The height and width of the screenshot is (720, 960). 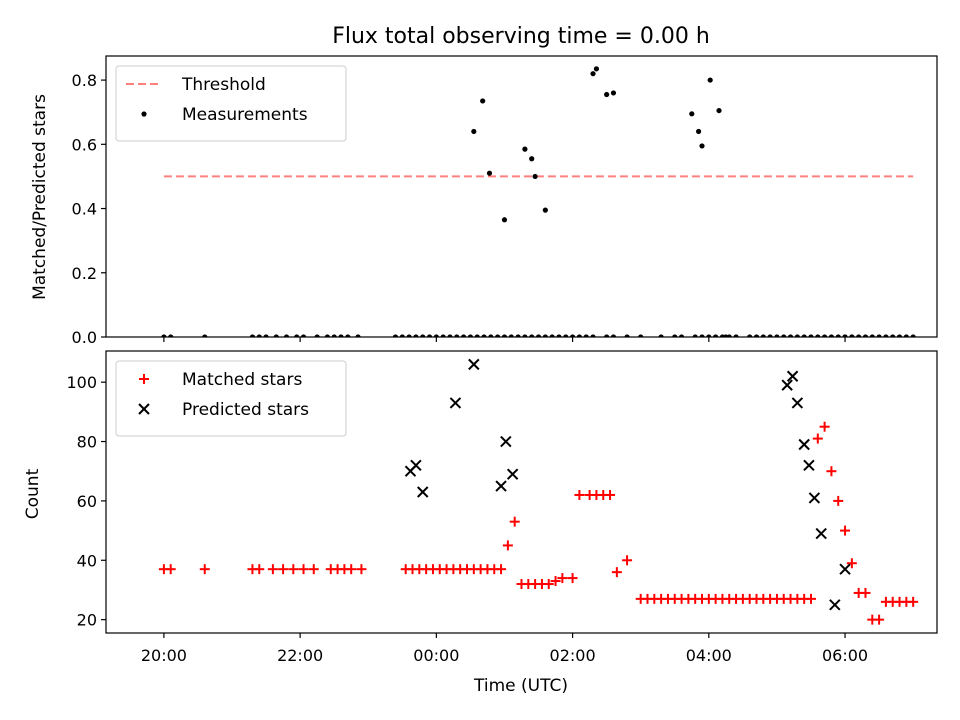 What do you see at coordinates (87, 560) in the screenshot?
I see `y-tick-label: 40` at bounding box center [87, 560].